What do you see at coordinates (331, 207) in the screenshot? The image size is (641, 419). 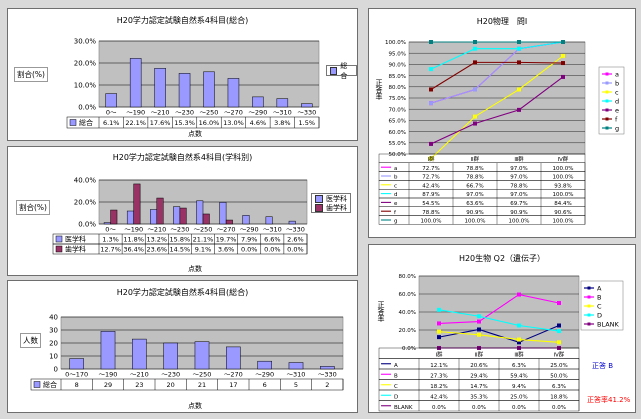 I see `legend-item: 歯学科` at bounding box center [331, 207].